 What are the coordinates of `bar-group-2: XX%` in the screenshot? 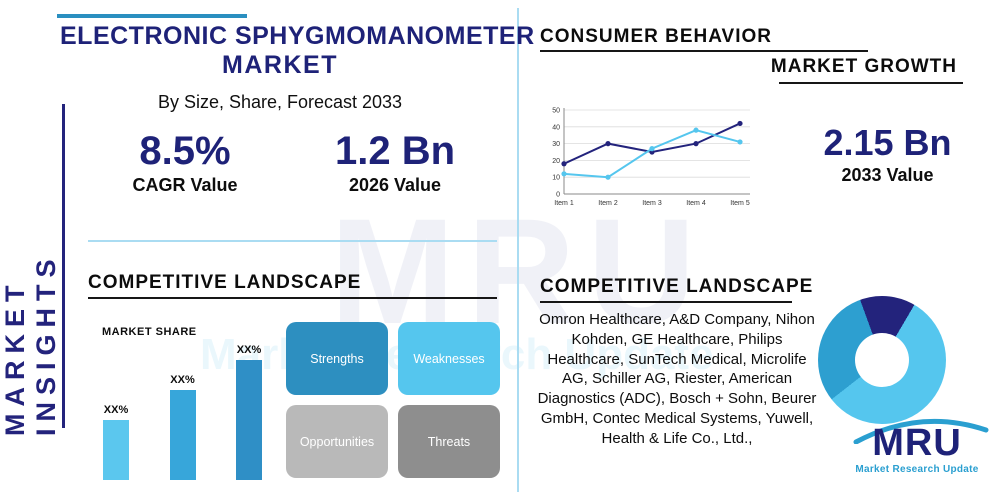 It's located at (183, 427).